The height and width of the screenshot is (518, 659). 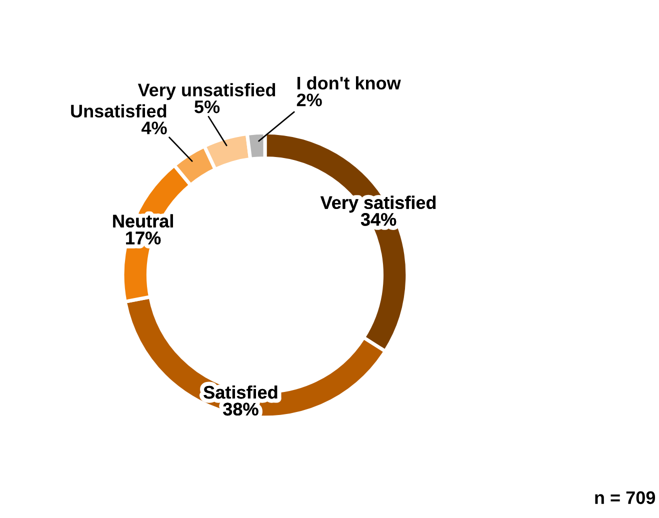 What do you see at coordinates (207, 107) in the screenshot?
I see `data-label: 5%` at bounding box center [207, 107].